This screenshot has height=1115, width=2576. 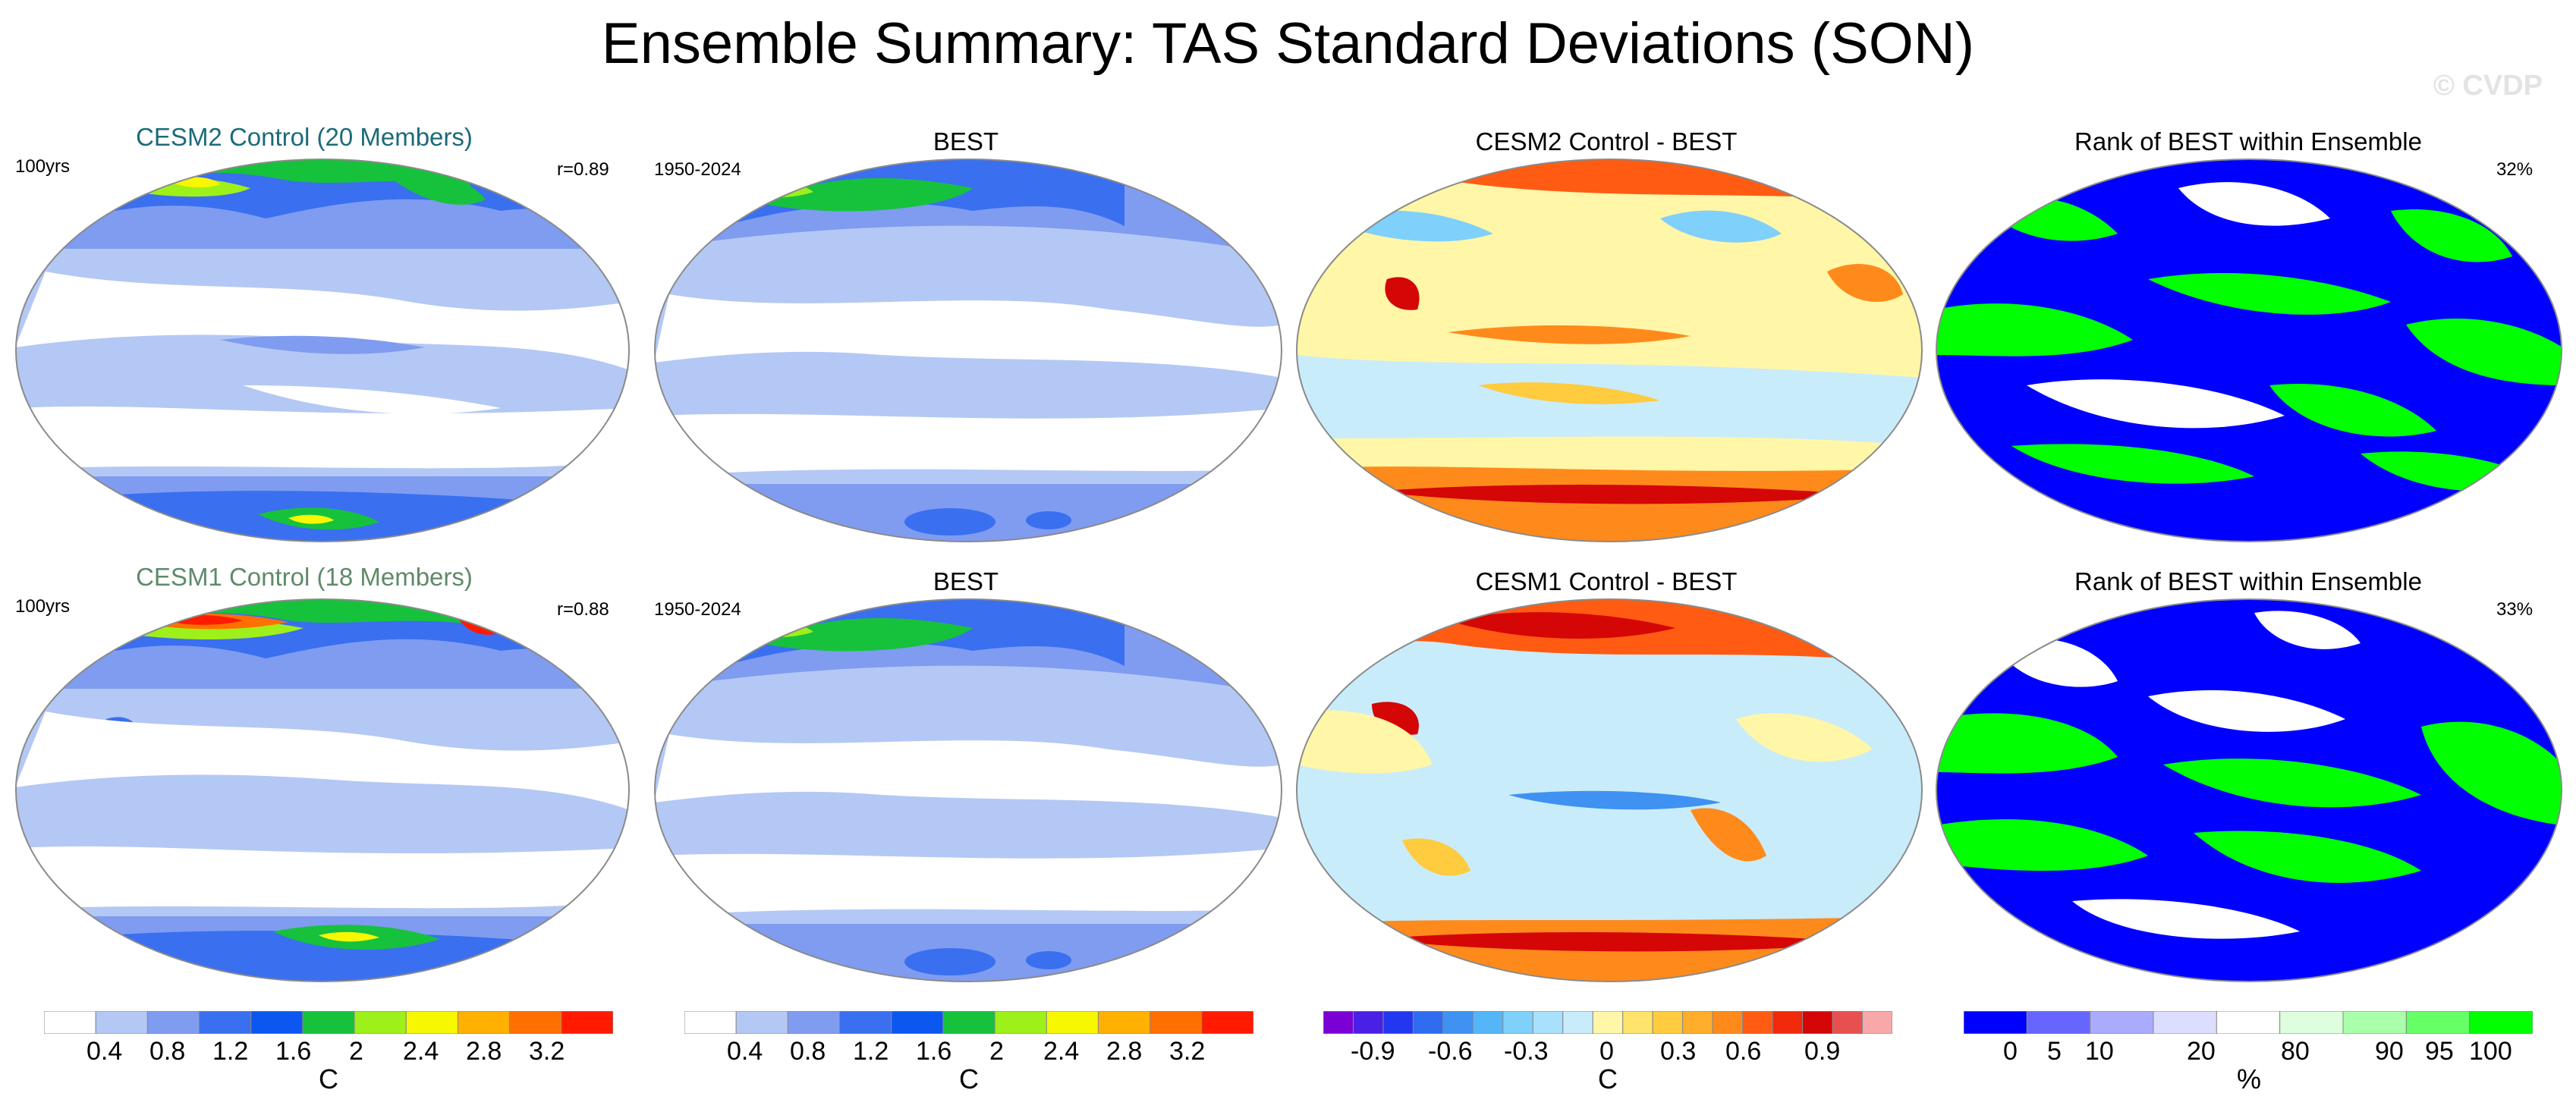 I want to click on rank-percent-label: 33%, so click(x=2515, y=609).